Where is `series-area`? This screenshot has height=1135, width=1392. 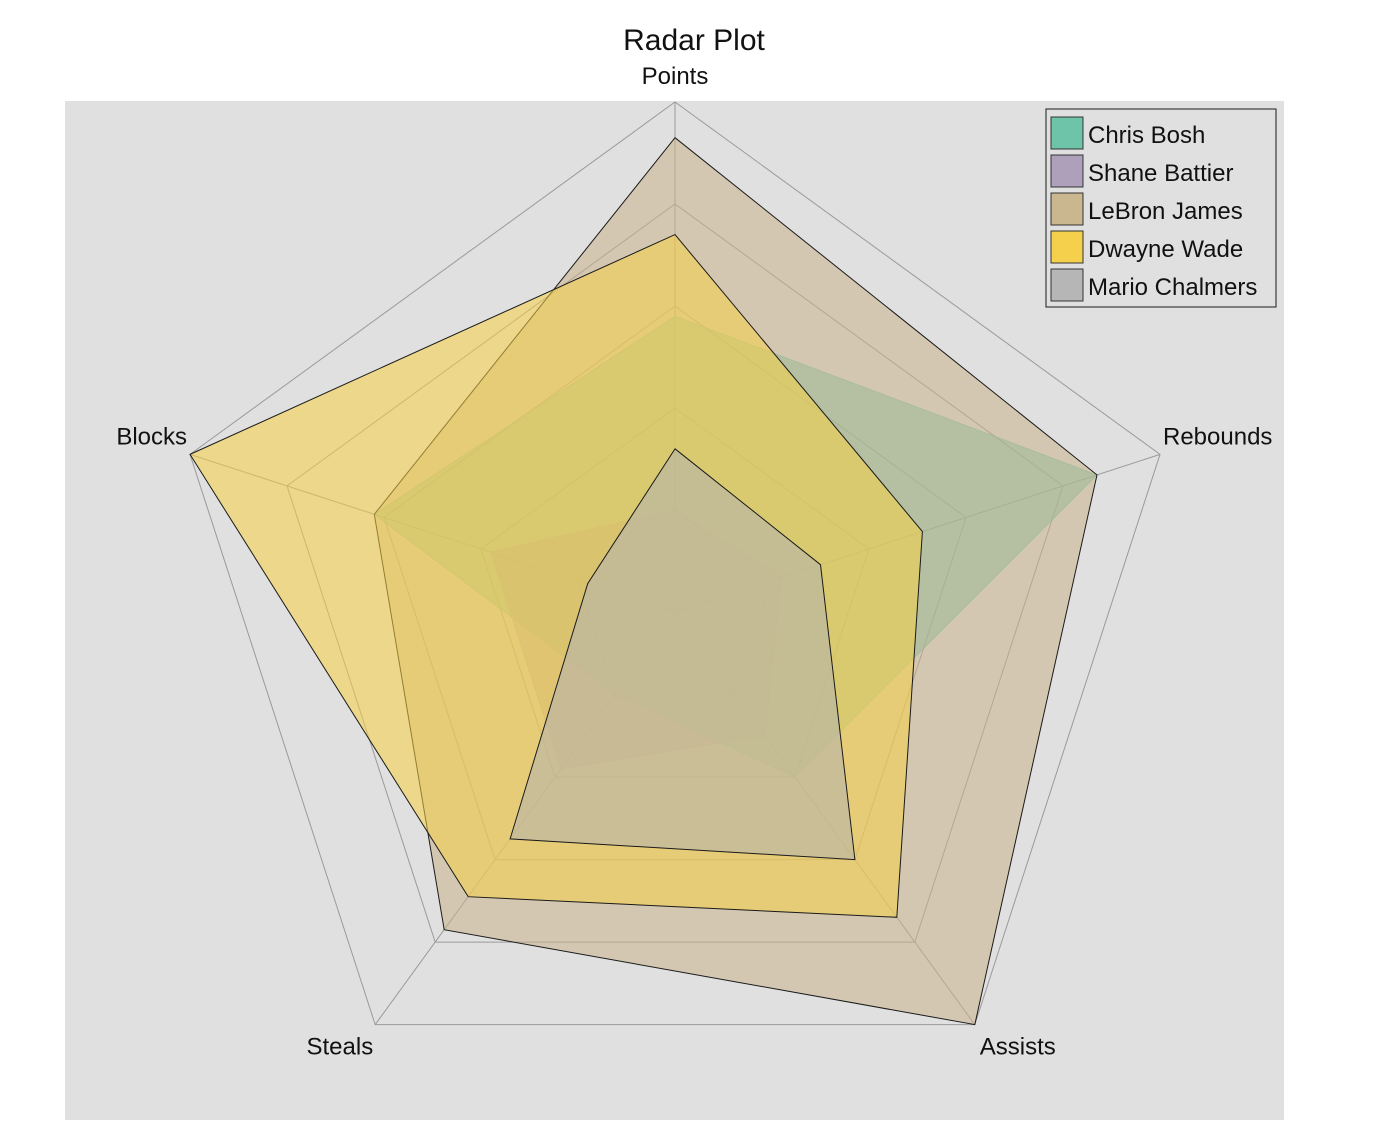
series-area is located at coordinates (682, 654).